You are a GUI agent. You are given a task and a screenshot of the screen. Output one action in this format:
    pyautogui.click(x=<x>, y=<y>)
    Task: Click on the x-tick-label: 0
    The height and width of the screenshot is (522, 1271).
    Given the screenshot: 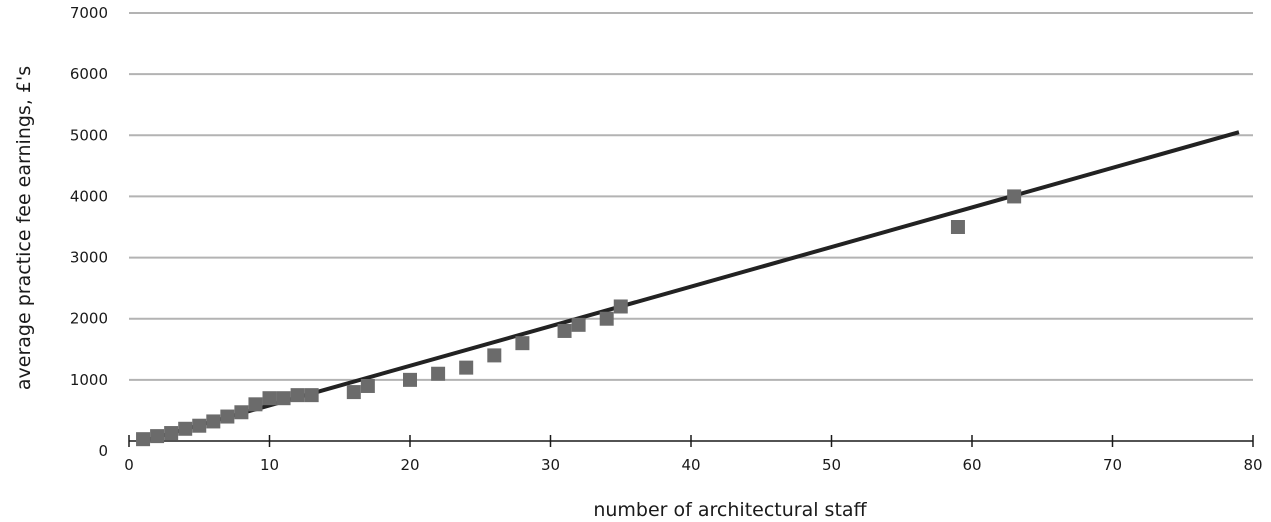 What is the action you would take?
    pyautogui.click(x=129, y=465)
    